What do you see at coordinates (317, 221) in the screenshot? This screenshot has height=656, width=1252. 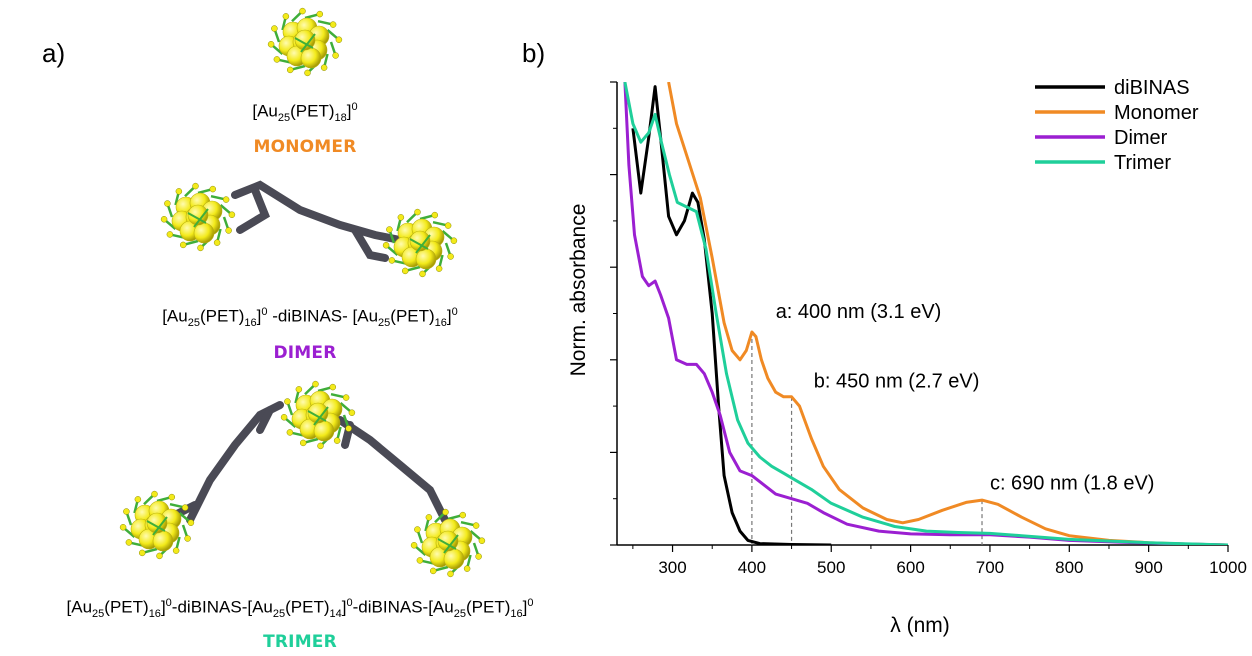 I see `dimer-linker` at bounding box center [317, 221].